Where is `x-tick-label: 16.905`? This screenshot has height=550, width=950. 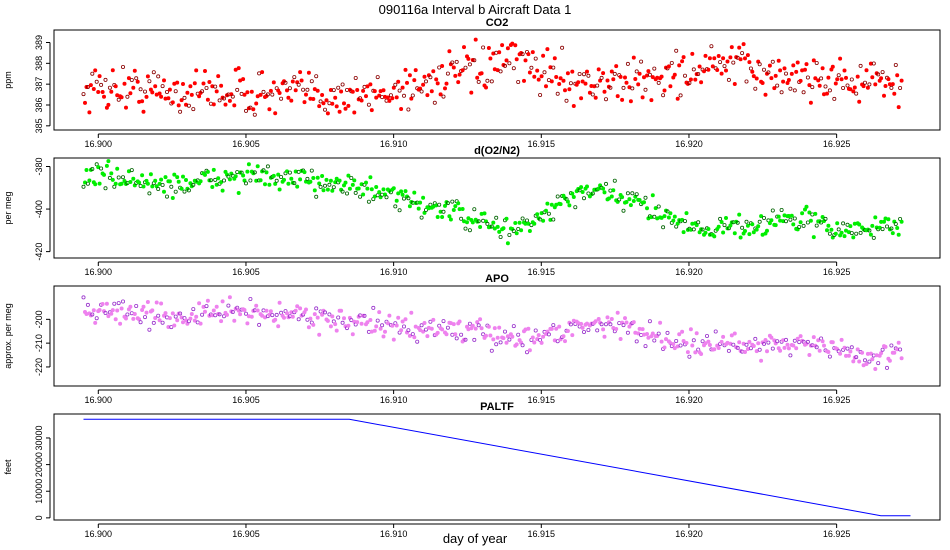 x-tick-label: 16.905 is located at coordinates (246, 534).